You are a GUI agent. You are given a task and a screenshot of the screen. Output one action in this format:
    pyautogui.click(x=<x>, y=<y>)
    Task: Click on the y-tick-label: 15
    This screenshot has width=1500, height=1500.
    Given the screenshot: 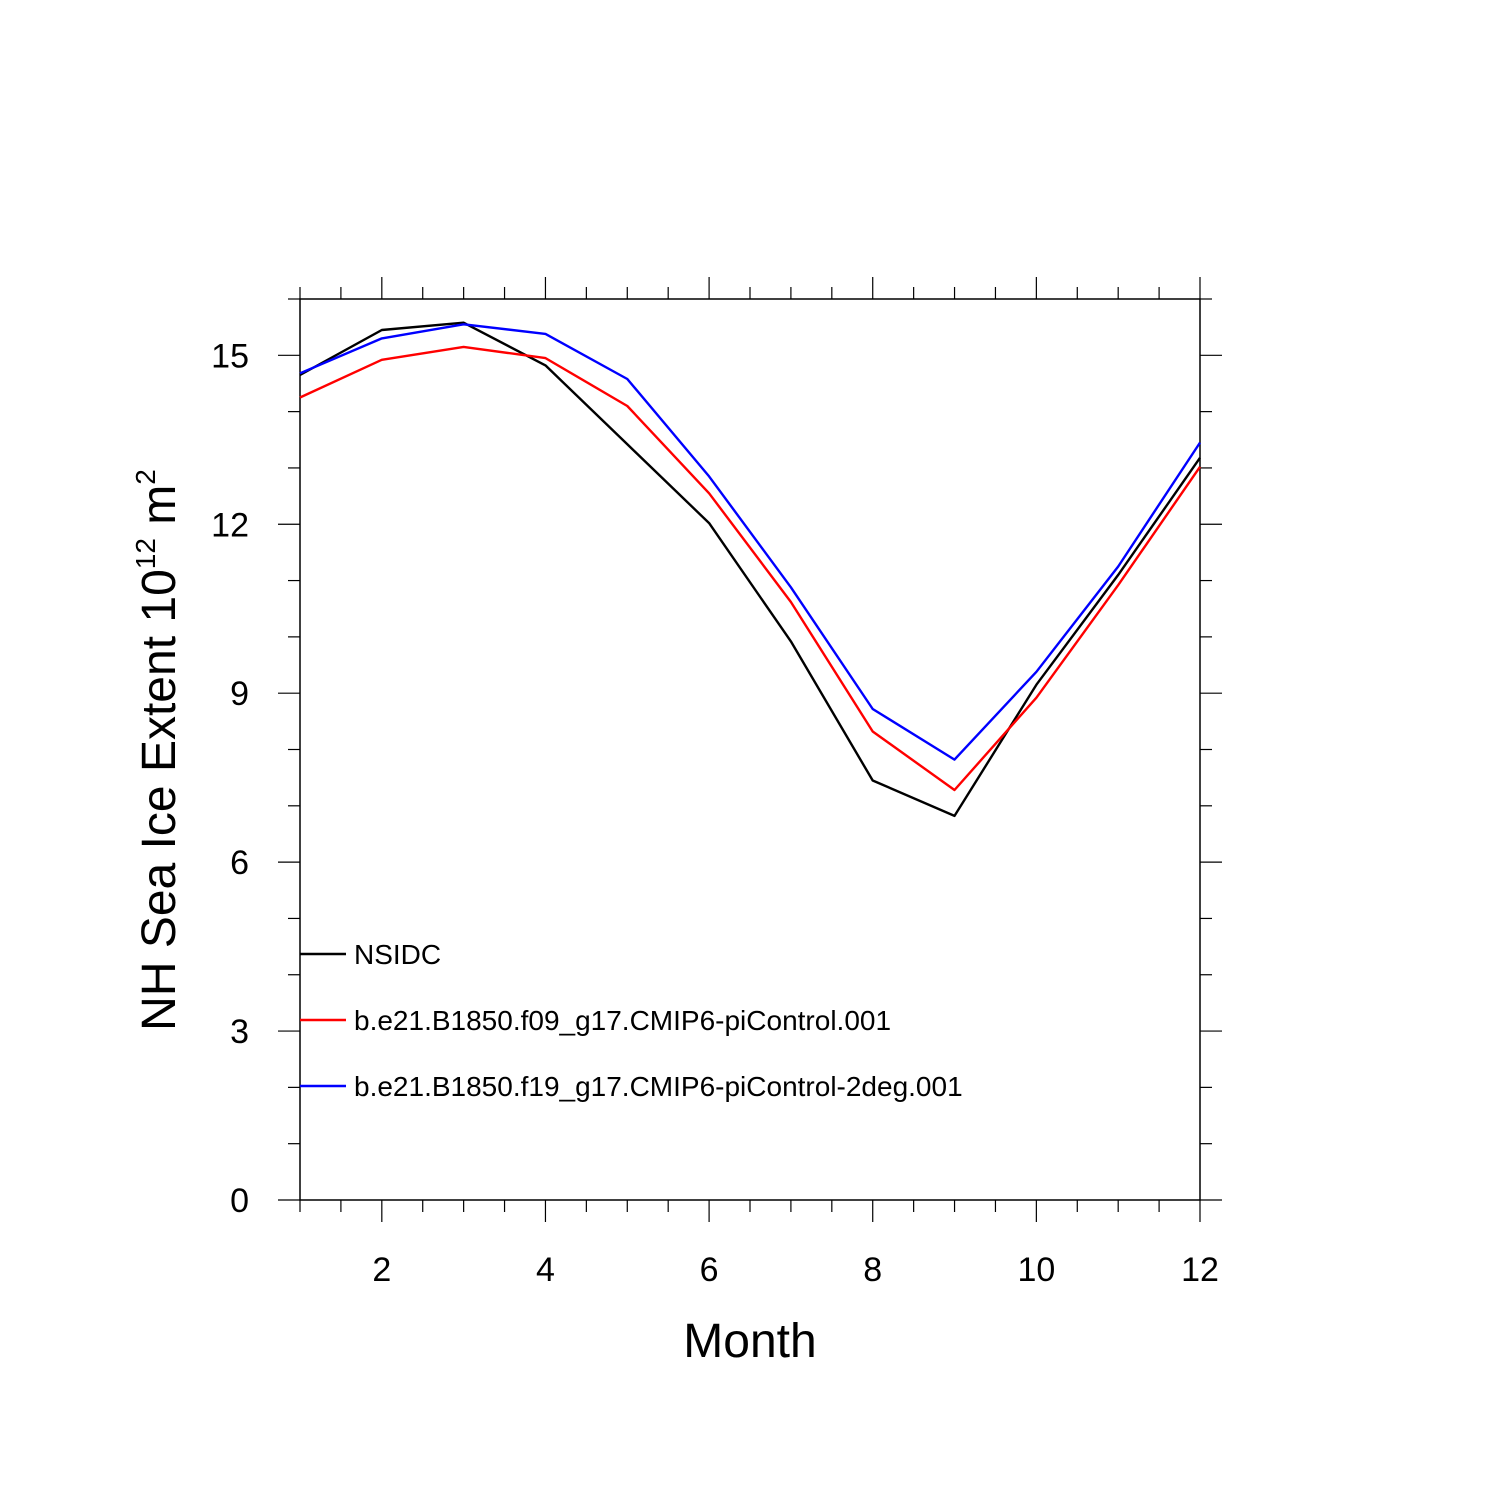 What is the action you would take?
    pyautogui.click(x=230, y=356)
    